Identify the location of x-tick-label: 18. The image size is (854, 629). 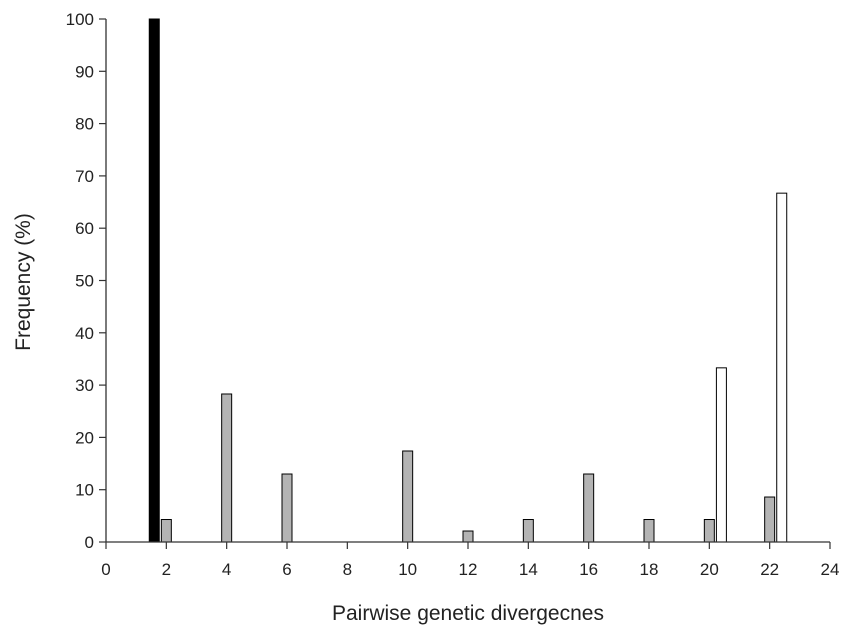
(649, 569).